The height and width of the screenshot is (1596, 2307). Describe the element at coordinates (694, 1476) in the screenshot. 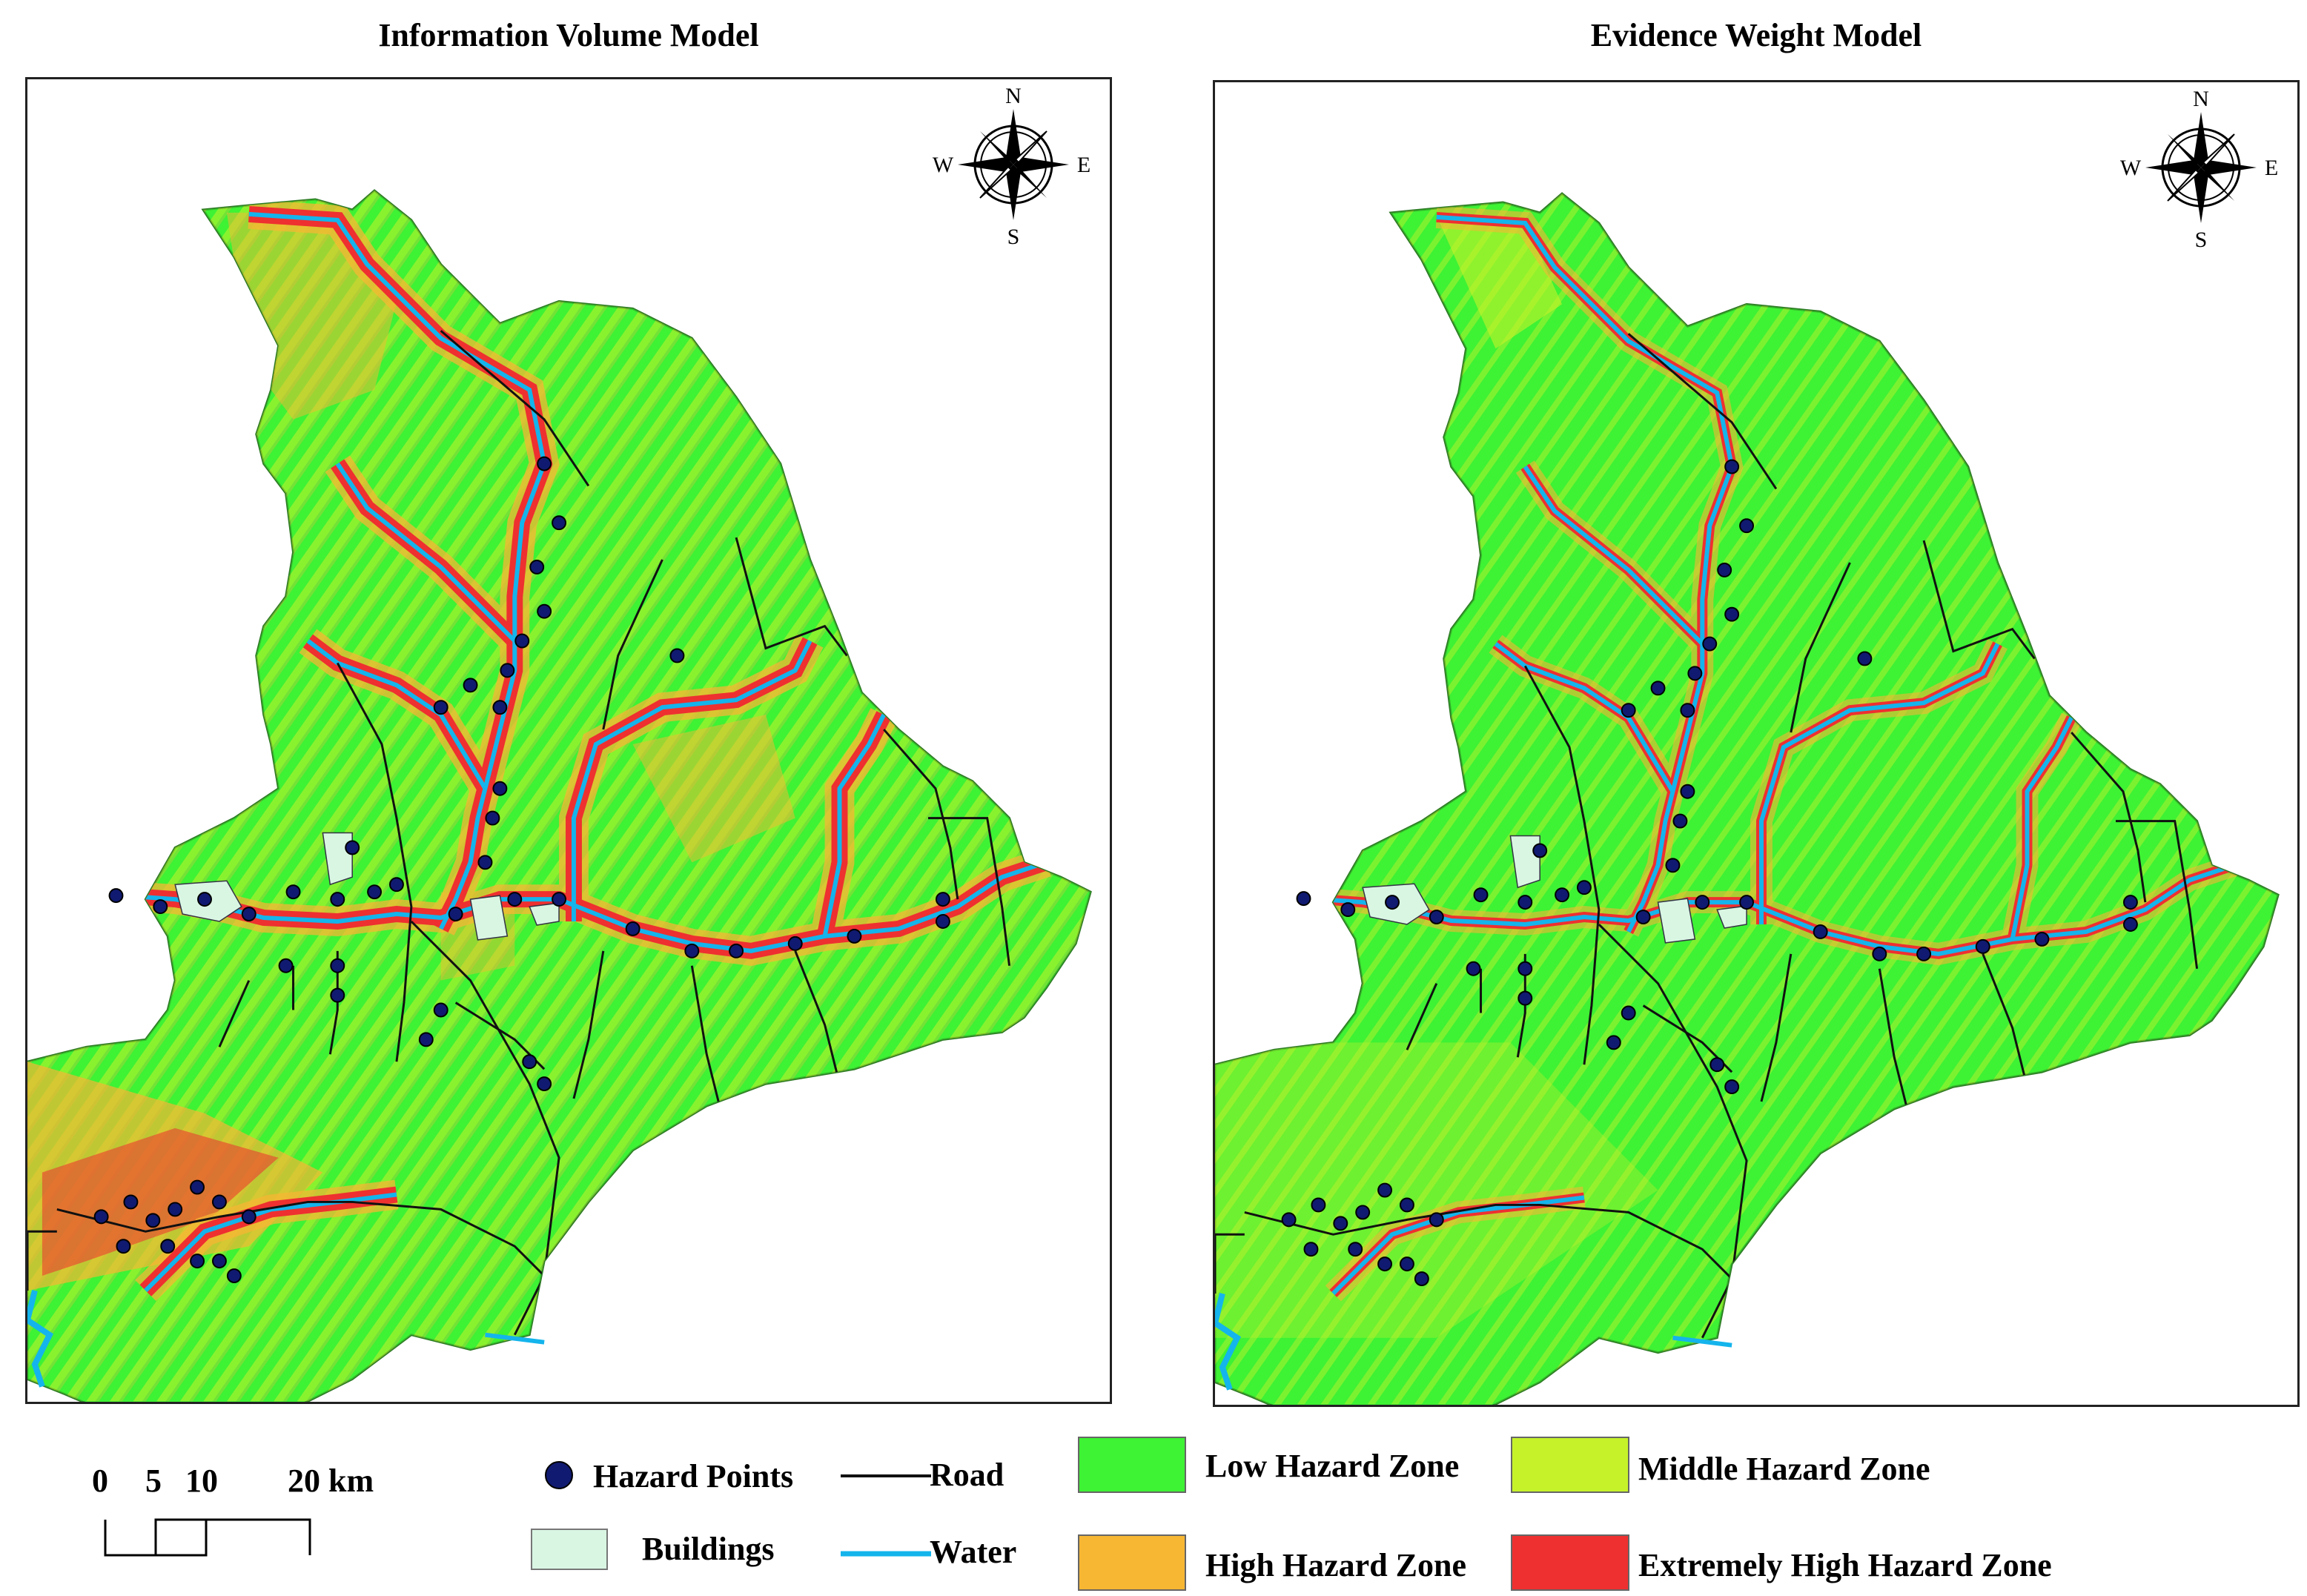

I see `legend-hazard-points-label: Hazard Points` at that location.